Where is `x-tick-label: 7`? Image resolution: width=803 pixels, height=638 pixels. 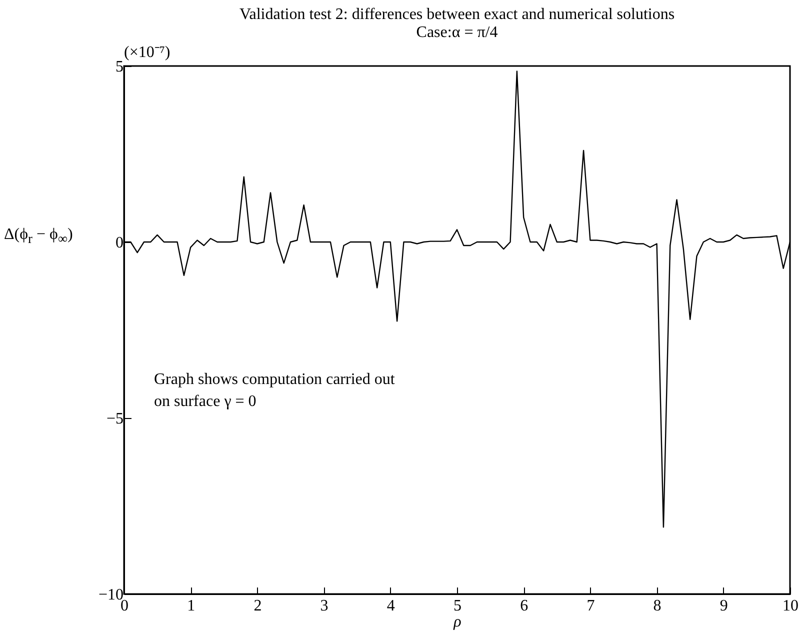
x-tick-label: 7 is located at coordinates (590, 606).